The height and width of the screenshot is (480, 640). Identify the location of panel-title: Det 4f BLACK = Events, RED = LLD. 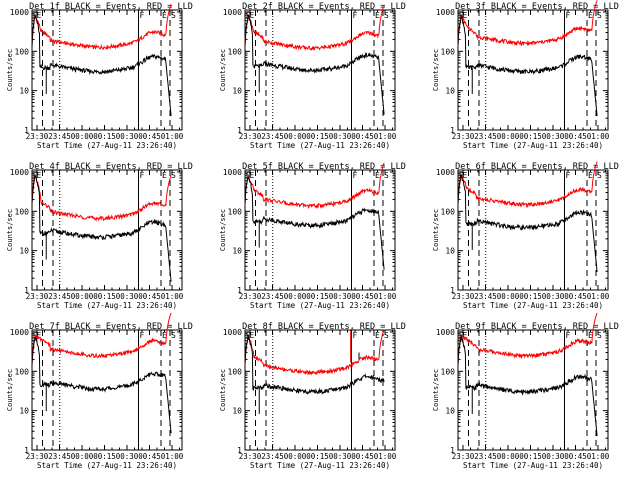
(111, 167).